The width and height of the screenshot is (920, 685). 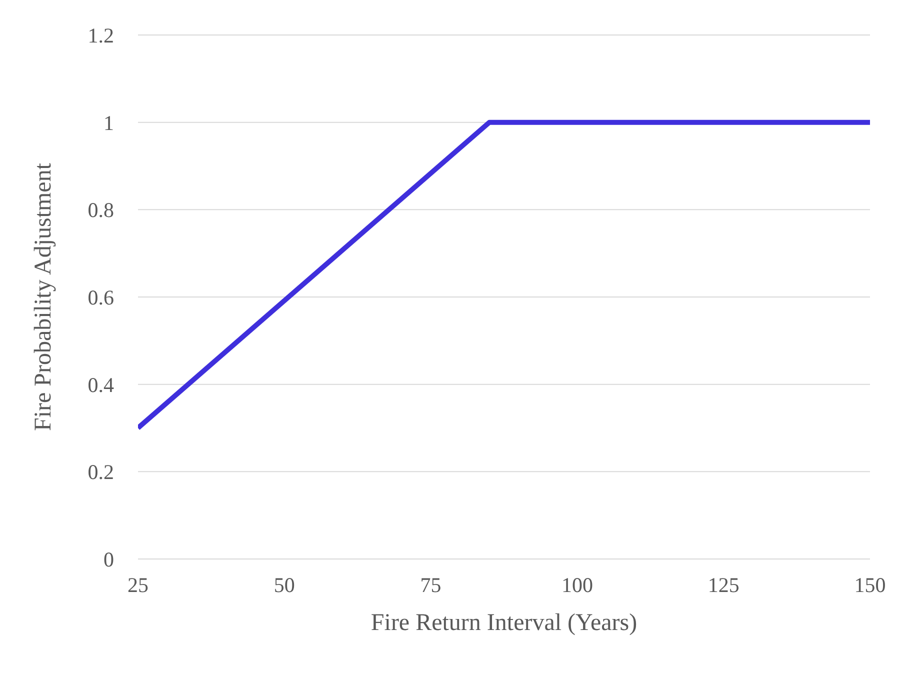 What do you see at coordinates (101, 210) in the screenshot?
I see `y-tick-label: 0.8` at bounding box center [101, 210].